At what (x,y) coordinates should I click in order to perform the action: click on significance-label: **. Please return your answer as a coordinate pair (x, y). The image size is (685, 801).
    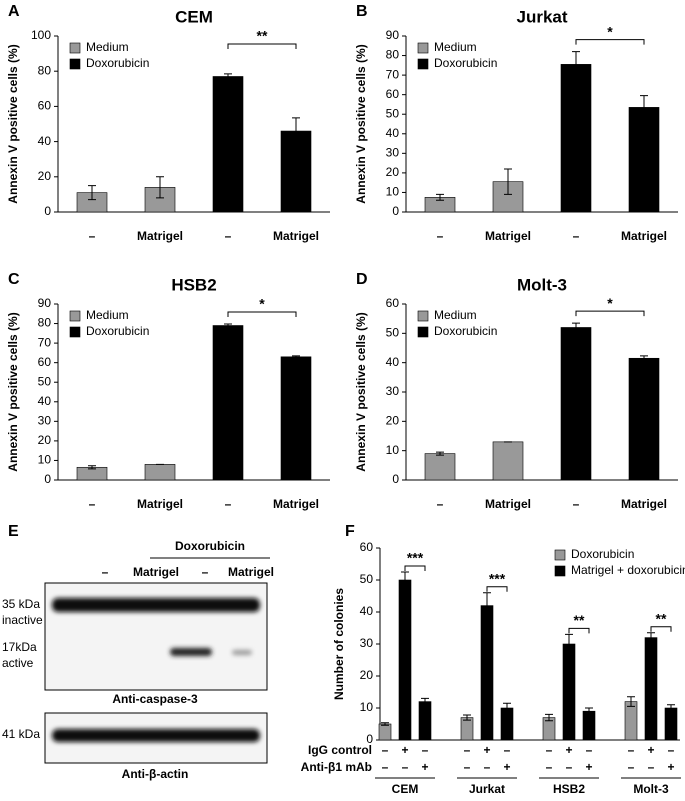
    Looking at the image, I should click on (661, 619).